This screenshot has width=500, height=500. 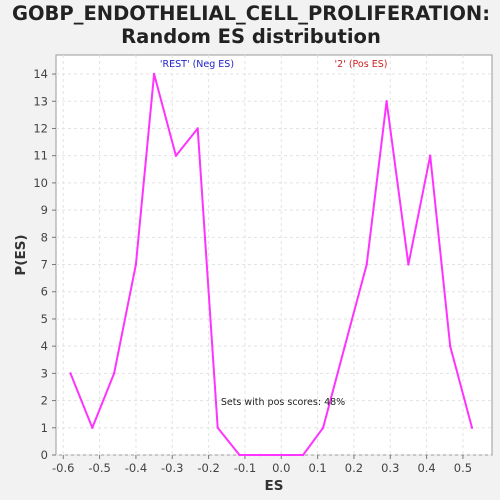 I want to click on x-tick-label: -0.3, so click(x=172, y=468).